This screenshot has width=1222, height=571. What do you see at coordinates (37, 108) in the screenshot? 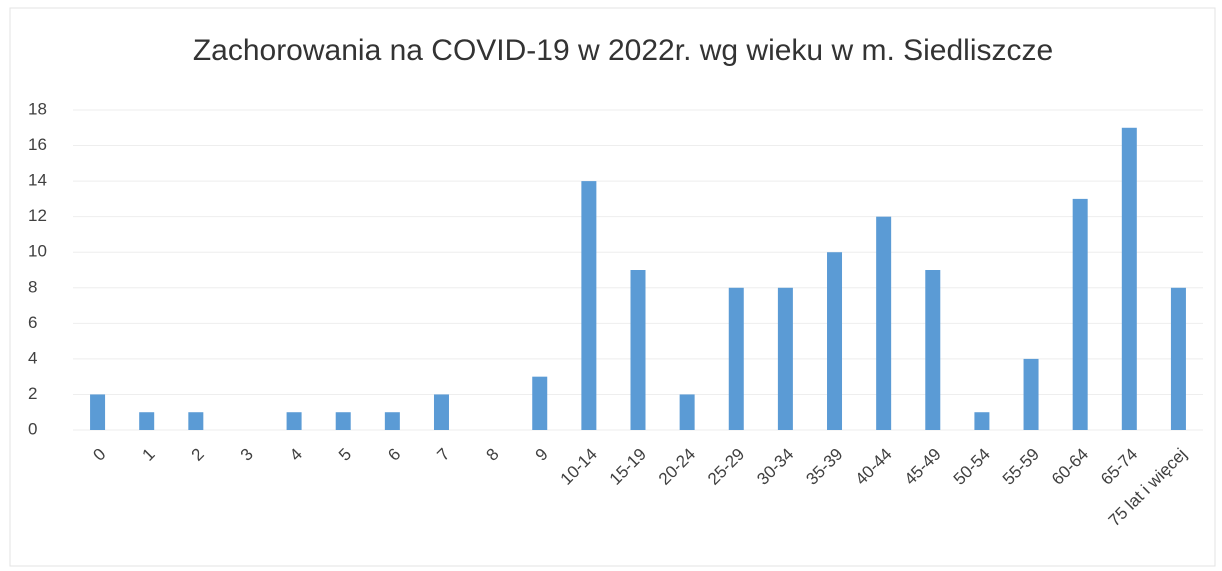
I see `y-tick-label: 18` at bounding box center [37, 108].